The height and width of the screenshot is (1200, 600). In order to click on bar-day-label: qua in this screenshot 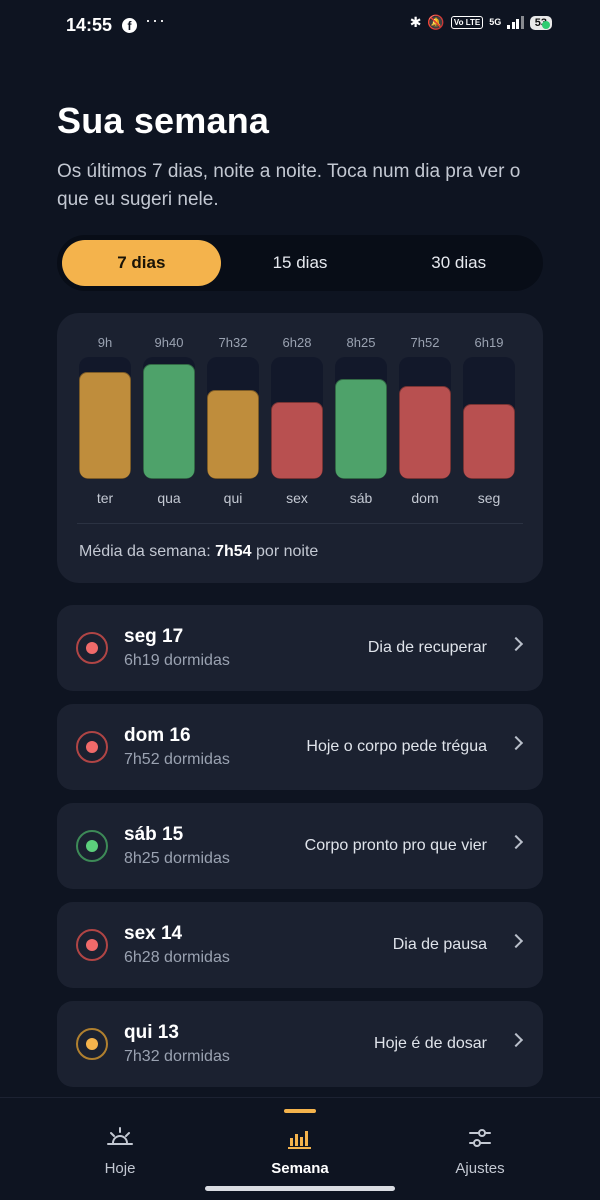, I will do `click(169, 498)`.